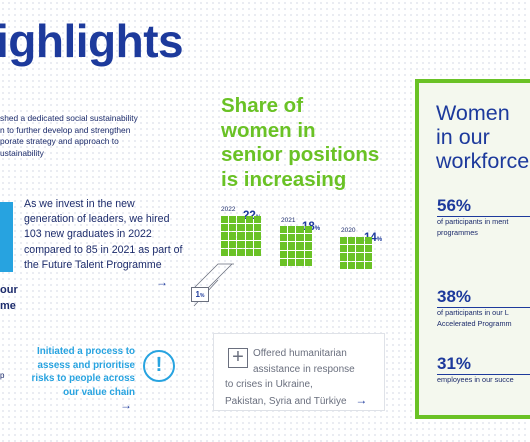 Image resolution: width=530 pixels, height=442 pixels. What do you see at coordinates (361, 399) in the screenshot?
I see `humanitarian-arrow-icon: →` at bounding box center [361, 399].